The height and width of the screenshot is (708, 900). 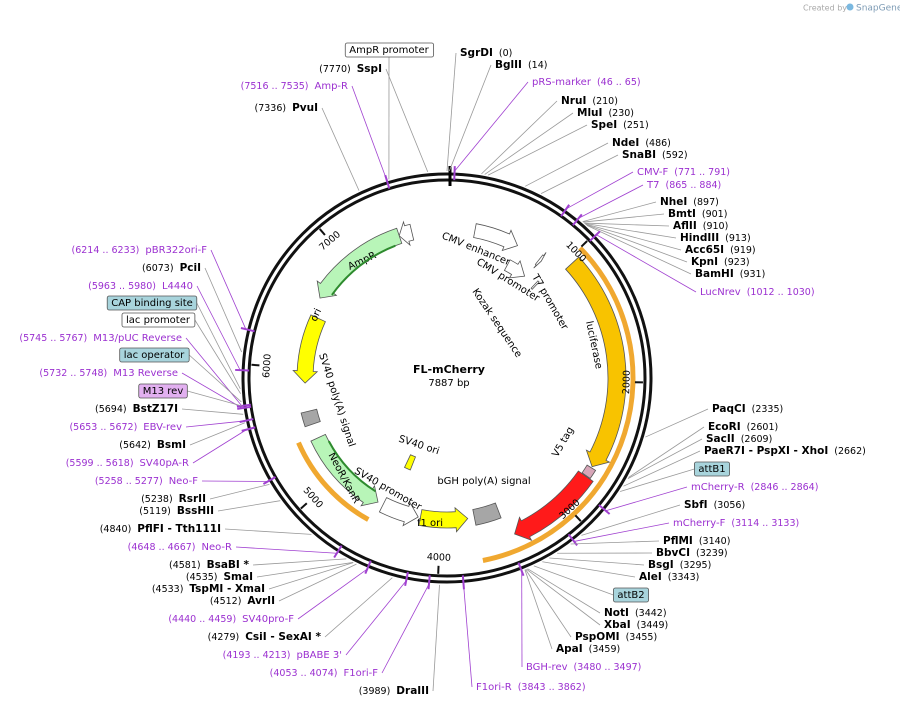 What do you see at coordinates (195, 511) in the screenshot?
I see `site-name: BssHII` at bounding box center [195, 511].